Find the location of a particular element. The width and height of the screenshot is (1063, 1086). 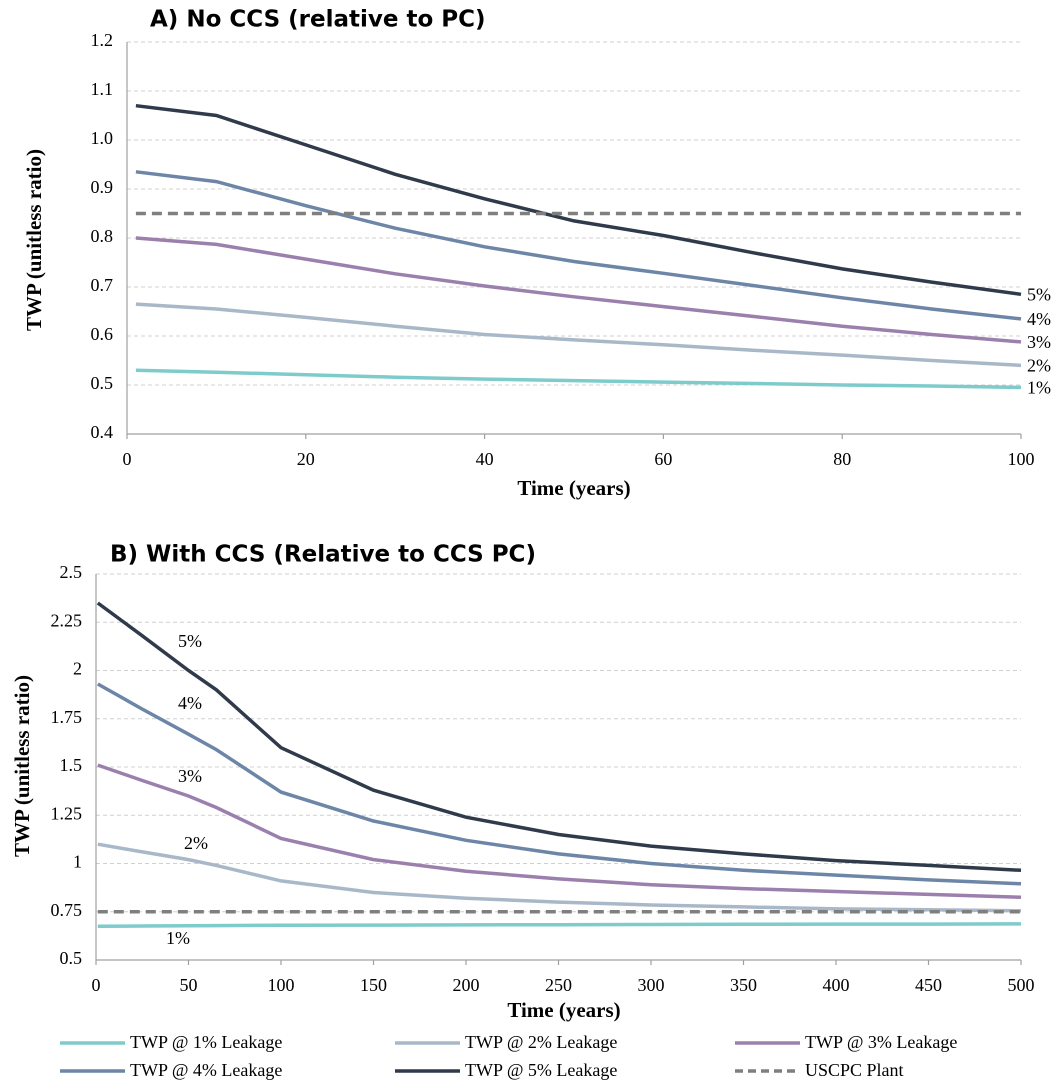

y-tick-label: 2.25 is located at coordinates (67, 620).